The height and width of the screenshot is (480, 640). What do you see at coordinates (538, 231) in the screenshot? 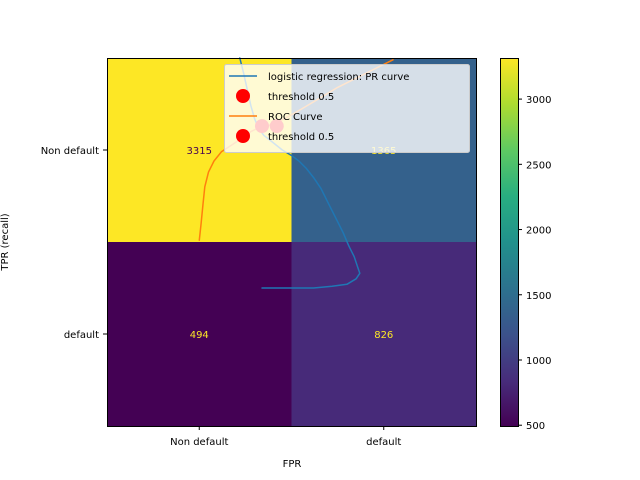
I see `colorbar-tick-label: 2000` at bounding box center [538, 231].